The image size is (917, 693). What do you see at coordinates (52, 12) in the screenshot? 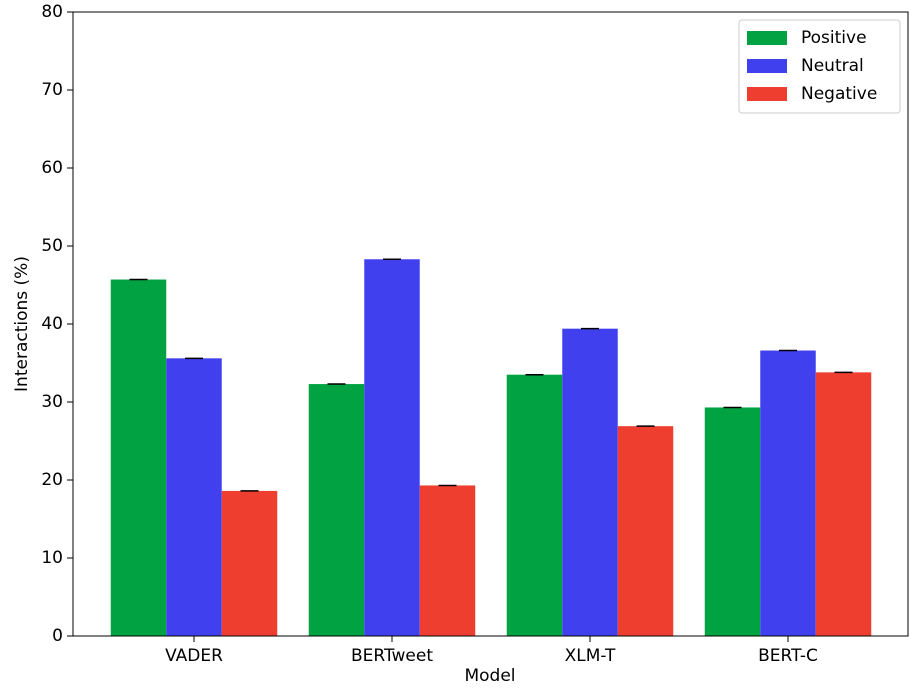
I see `y-tick-label: 80` at bounding box center [52, 12].